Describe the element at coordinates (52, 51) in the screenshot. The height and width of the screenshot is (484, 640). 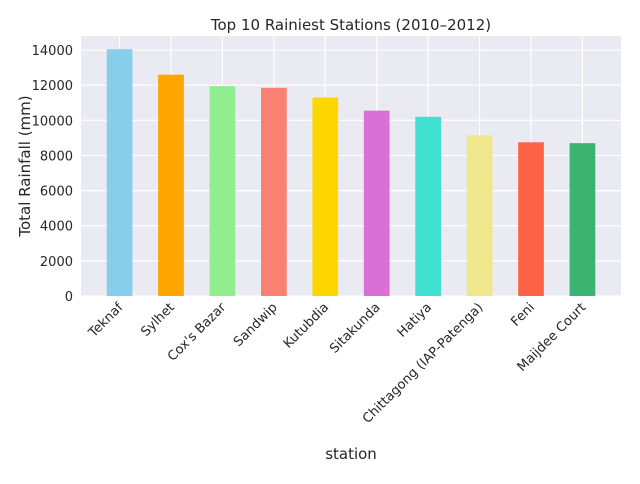
I see `y-tick-label: 14000` at that location.